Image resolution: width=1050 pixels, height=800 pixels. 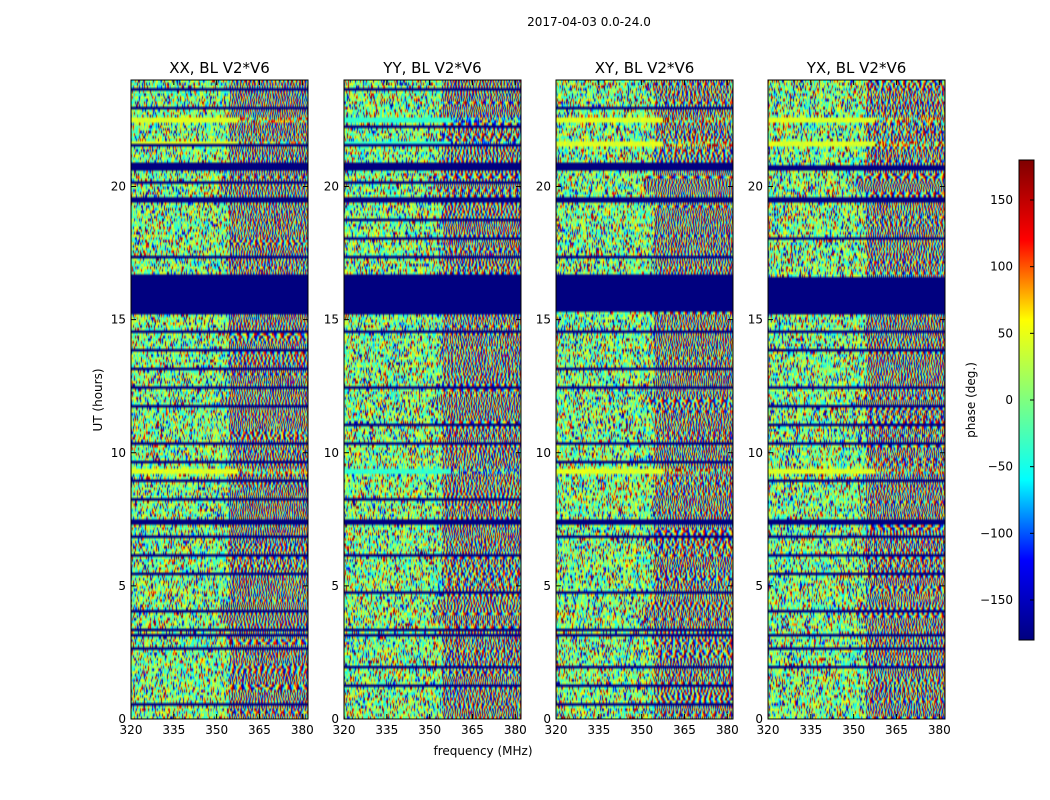 What do you see at coordinates (431, 68) in the screenshot?
I see `panel-title: YY, BL V2*V6` at bounding box center [431, 68].